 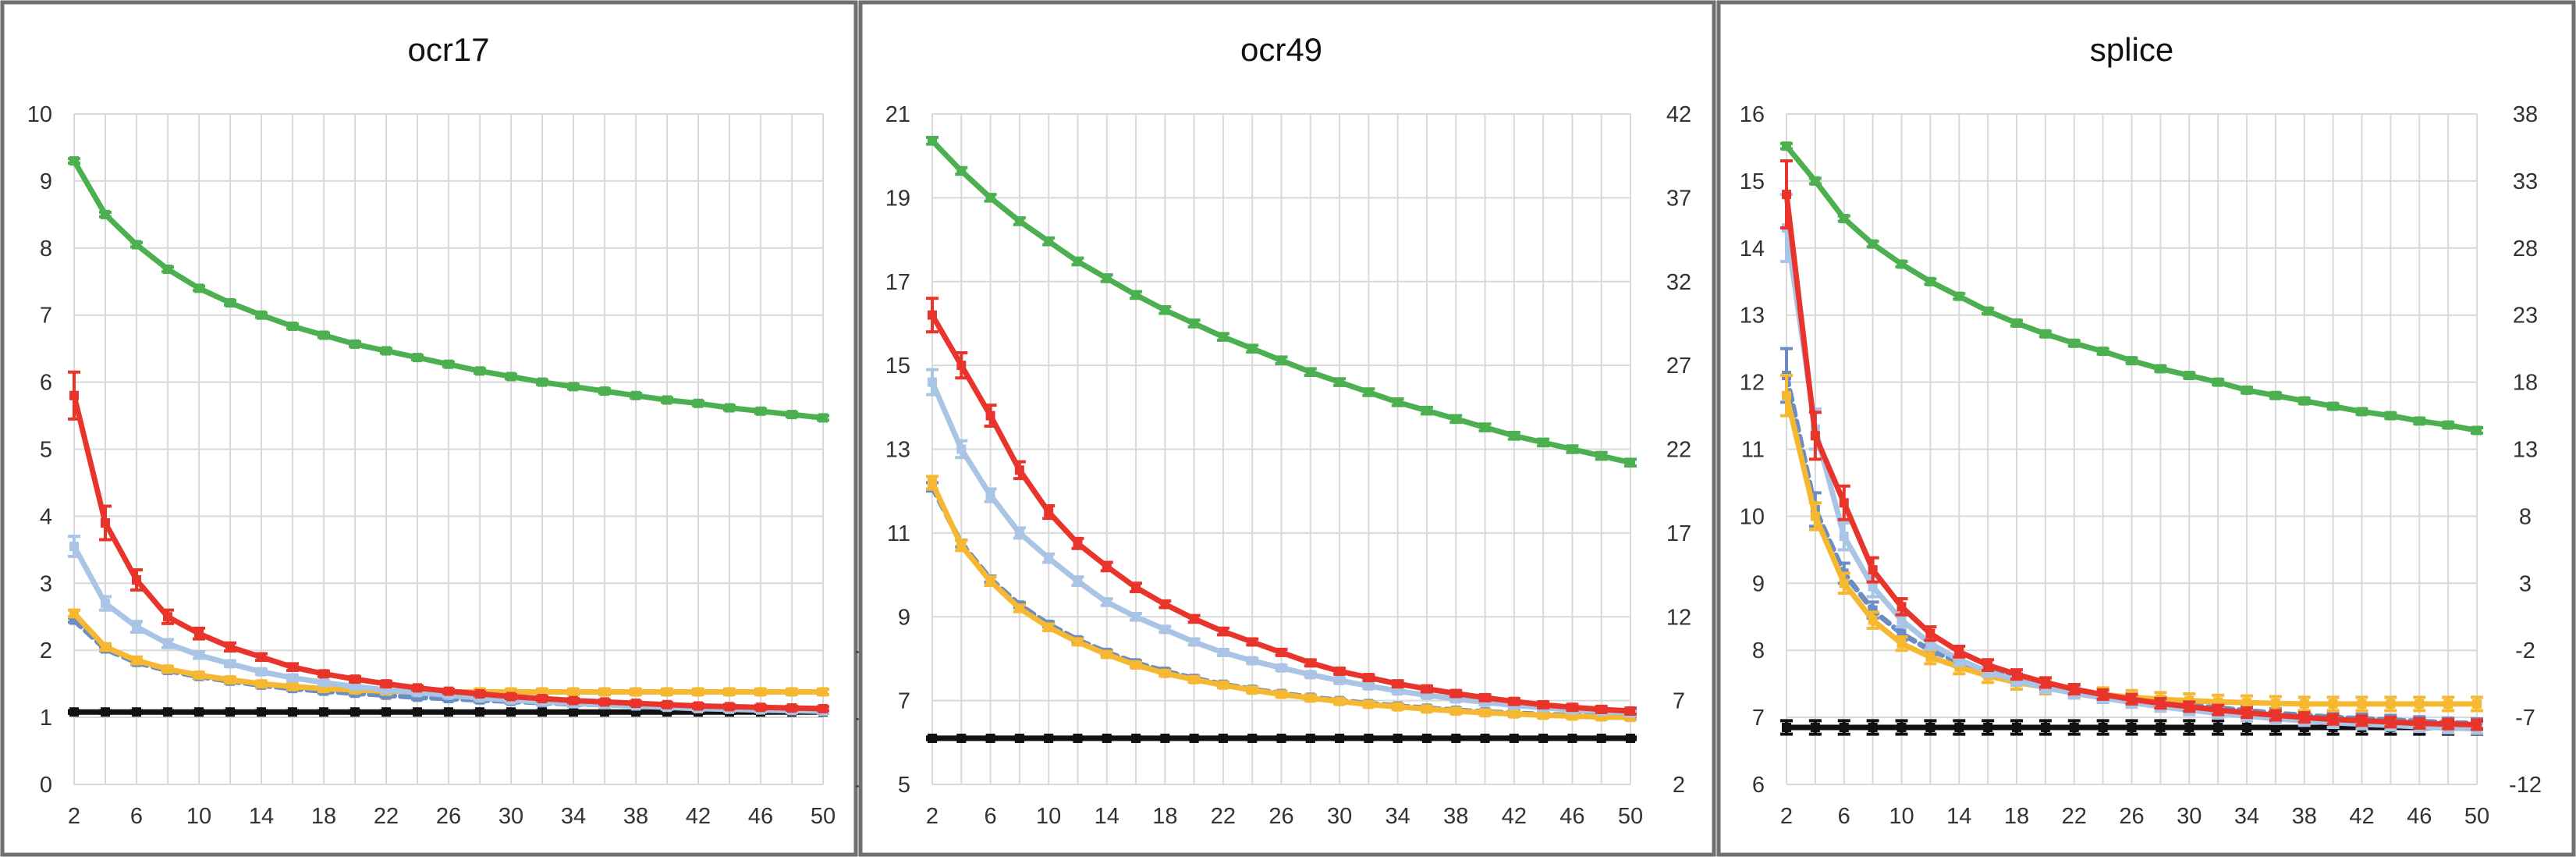 I want to click on y-right-tick-label: 27, so click(x=1678, y=366).